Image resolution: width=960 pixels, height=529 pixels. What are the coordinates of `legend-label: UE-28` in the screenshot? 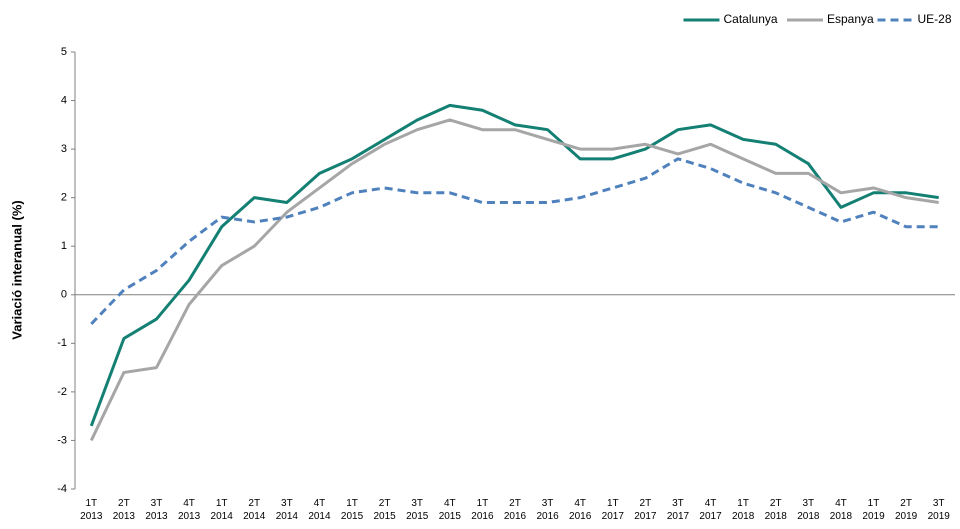 It's located at (935, 19).